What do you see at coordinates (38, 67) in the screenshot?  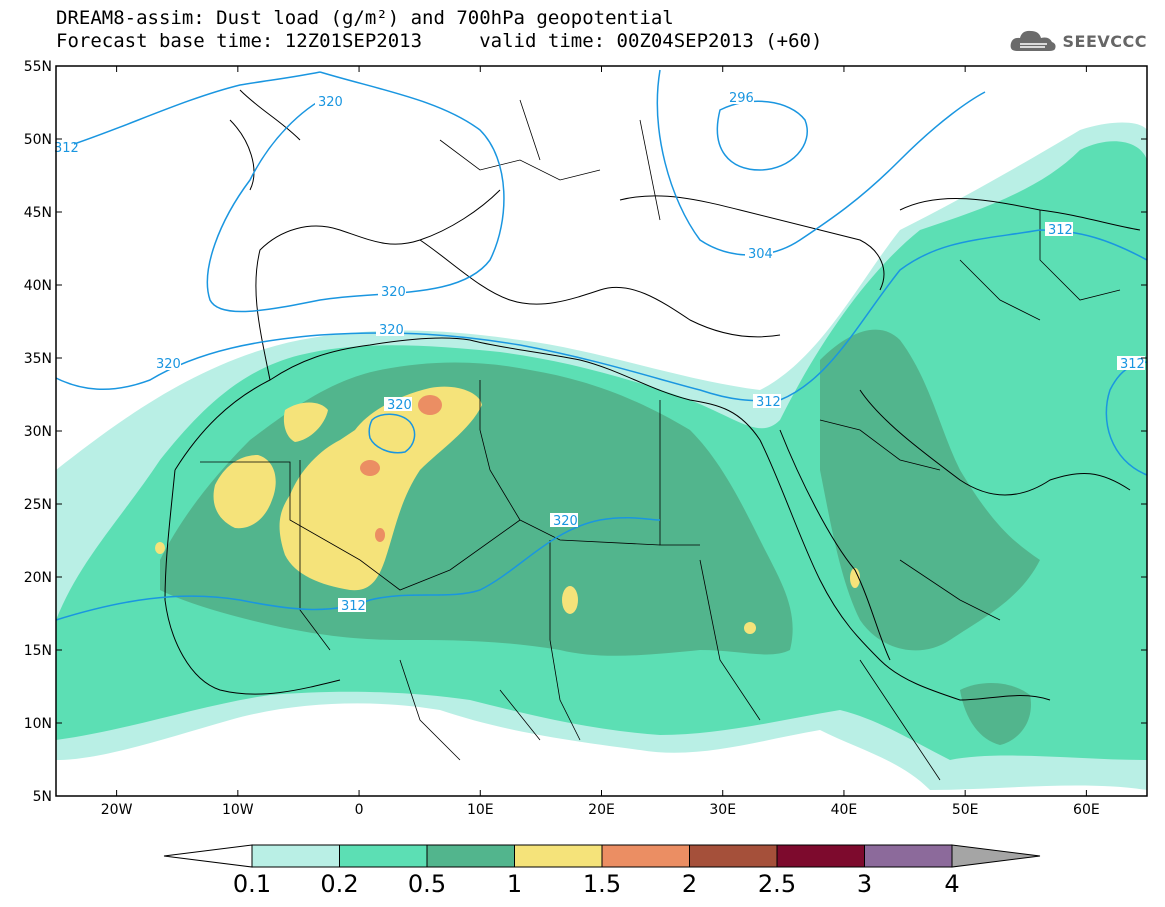 I see `lat-tick-label: 55N` at bounding box center [38, 67].